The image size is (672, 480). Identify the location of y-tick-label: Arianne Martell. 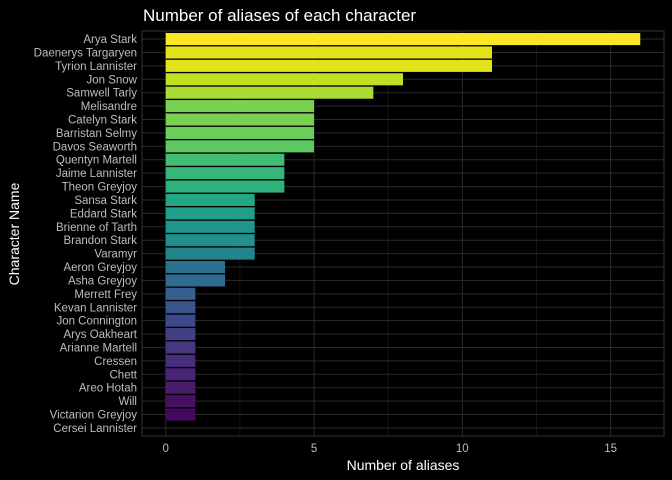
(98, 348).